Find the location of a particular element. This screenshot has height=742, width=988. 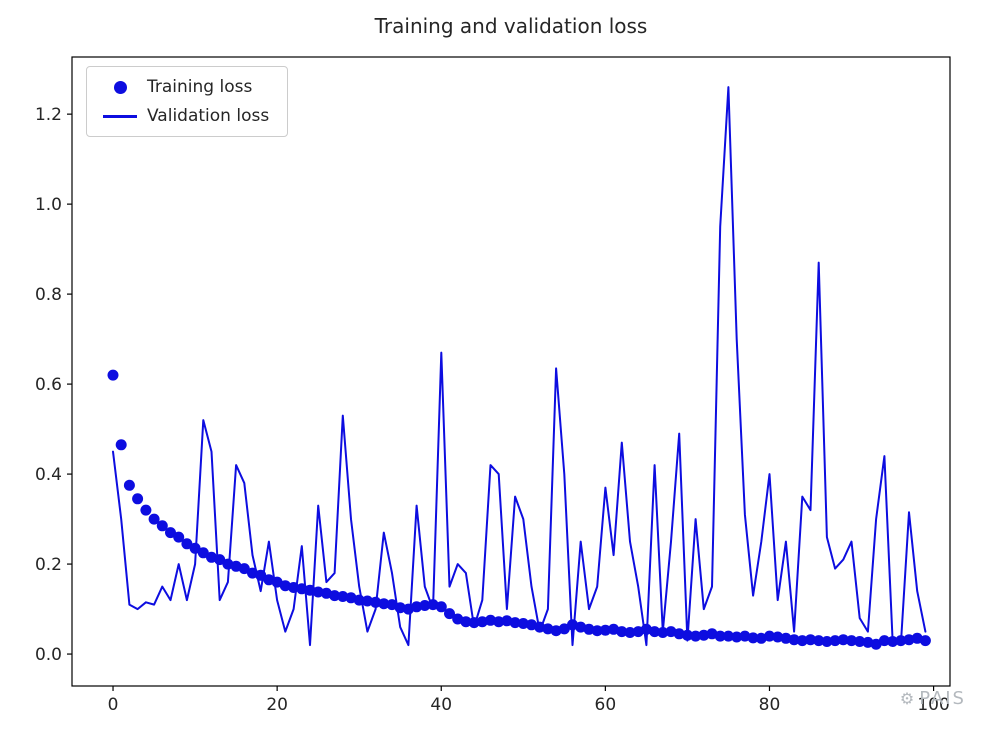

training-dot-marker-icon is located at coordinates (120, 87).